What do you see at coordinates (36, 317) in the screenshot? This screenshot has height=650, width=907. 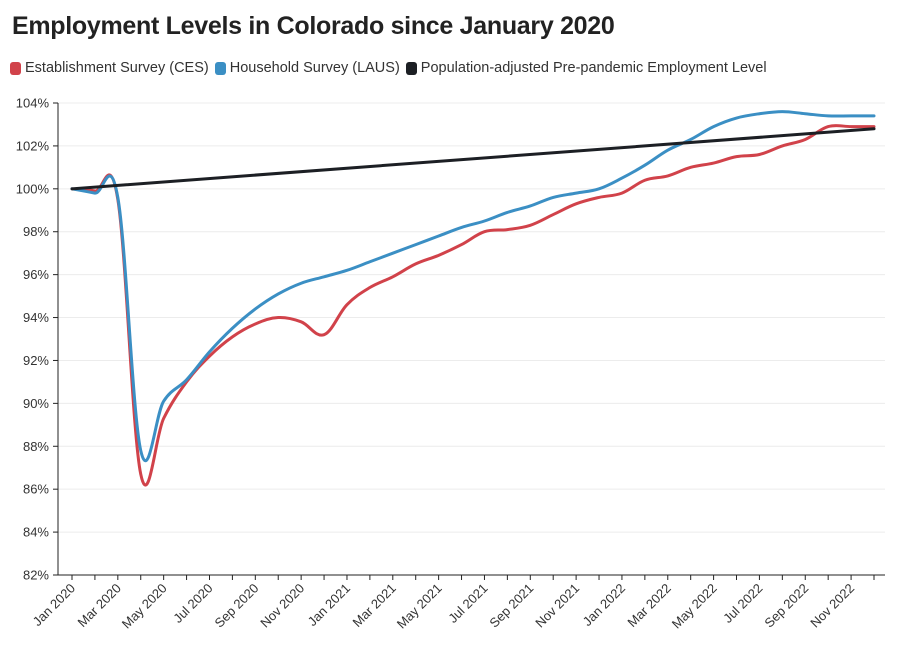 I see `y-tick-label: 94%` at bounding box center [36, 317].